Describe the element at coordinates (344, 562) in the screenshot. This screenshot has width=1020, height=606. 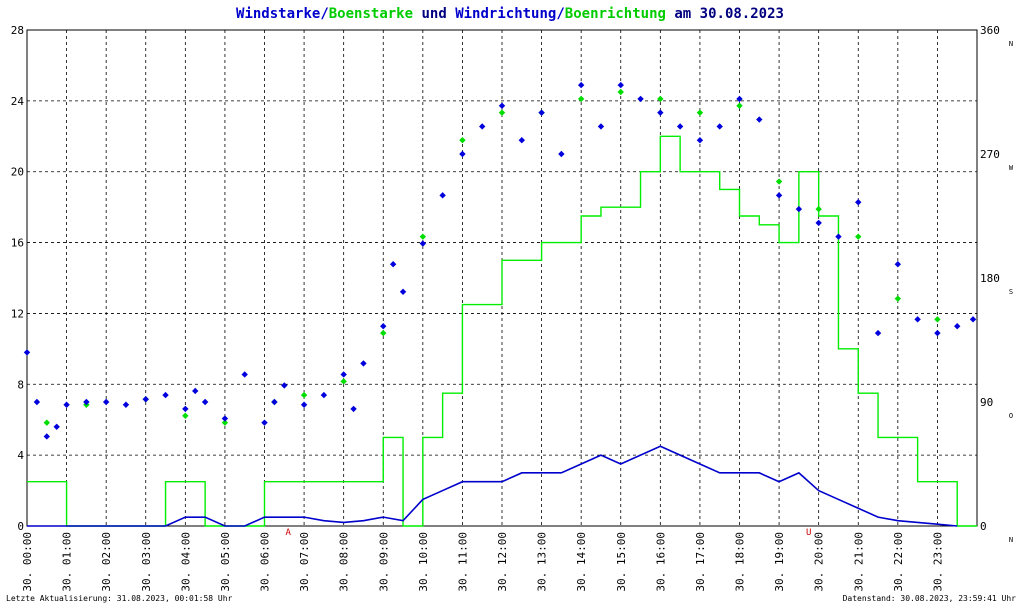
I see `x-tick-label: 30. 08:00` at that location.